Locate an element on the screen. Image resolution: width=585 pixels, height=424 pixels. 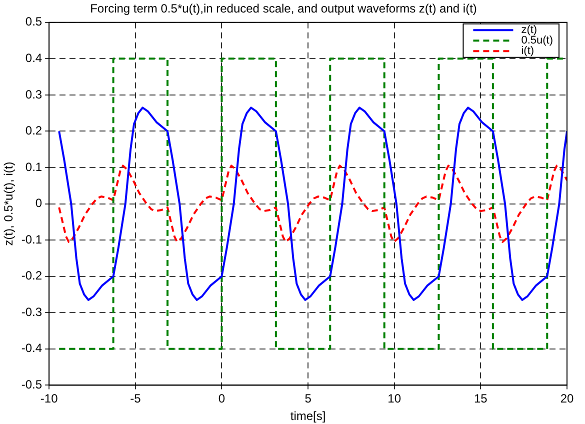
y-tick-label: 0.2 is located at coordinates (33, 131).